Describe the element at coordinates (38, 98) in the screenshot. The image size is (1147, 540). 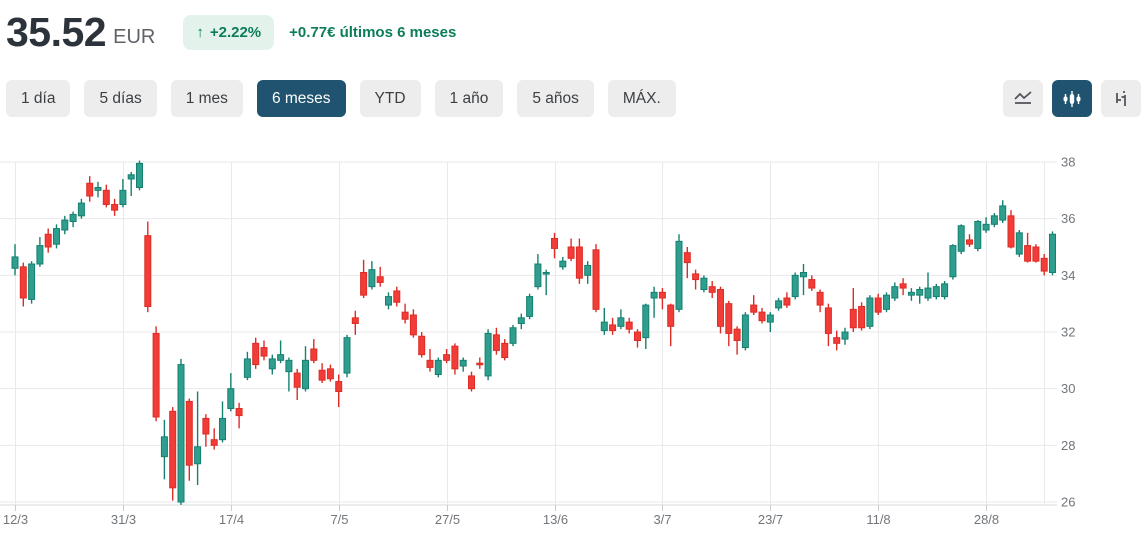
I see `range-button-1d: 1 día` at that location.